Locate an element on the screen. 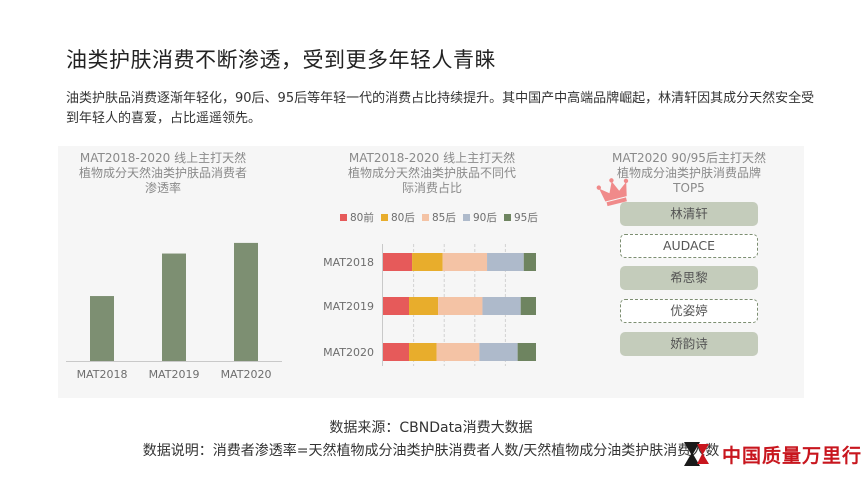 The height and width of the screenshot is (485, 862). chart1-bar-MAT2018 is located at coordinates (102, 328).